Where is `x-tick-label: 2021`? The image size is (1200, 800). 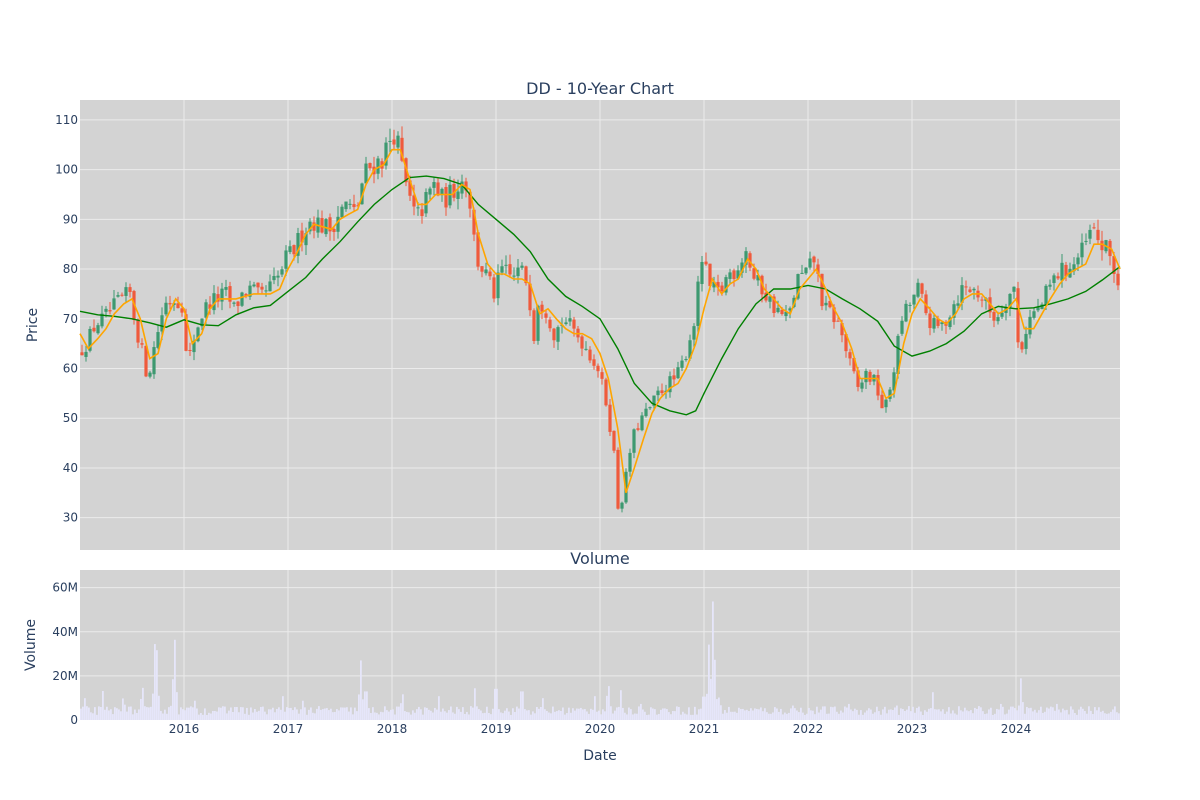 x-tick-label: 2021 is located at coordinates (704, 729).